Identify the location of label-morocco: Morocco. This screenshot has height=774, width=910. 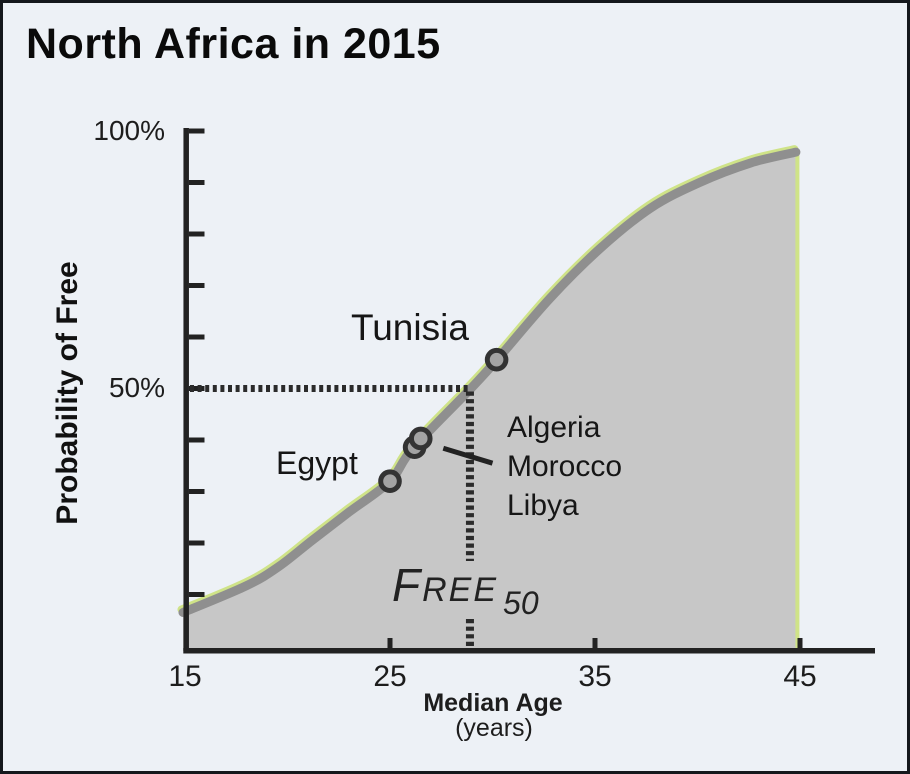
(565, 466).